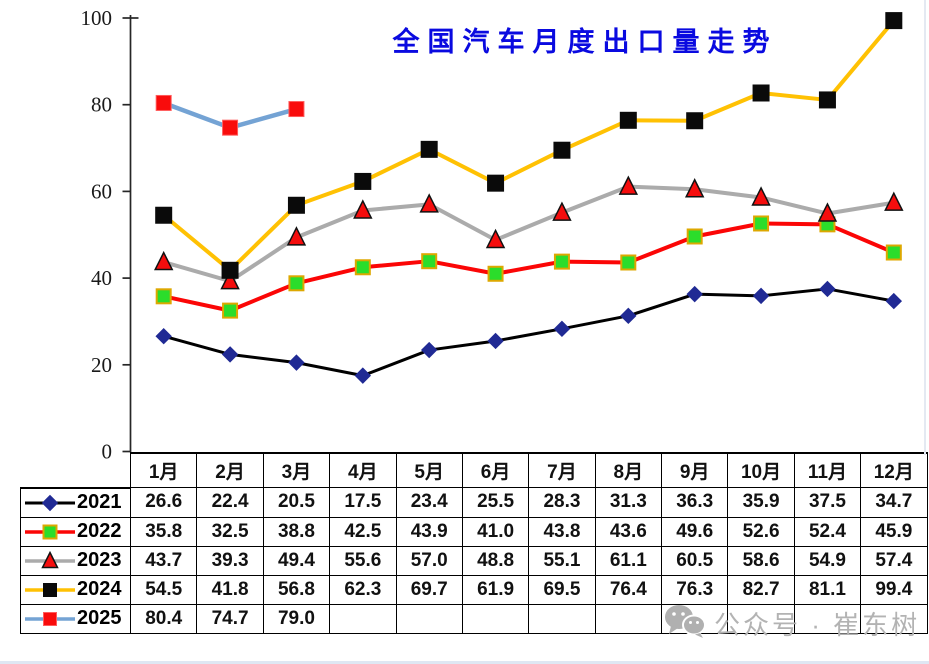  I want to click on value-cell: 49.6, so click(694, 531).